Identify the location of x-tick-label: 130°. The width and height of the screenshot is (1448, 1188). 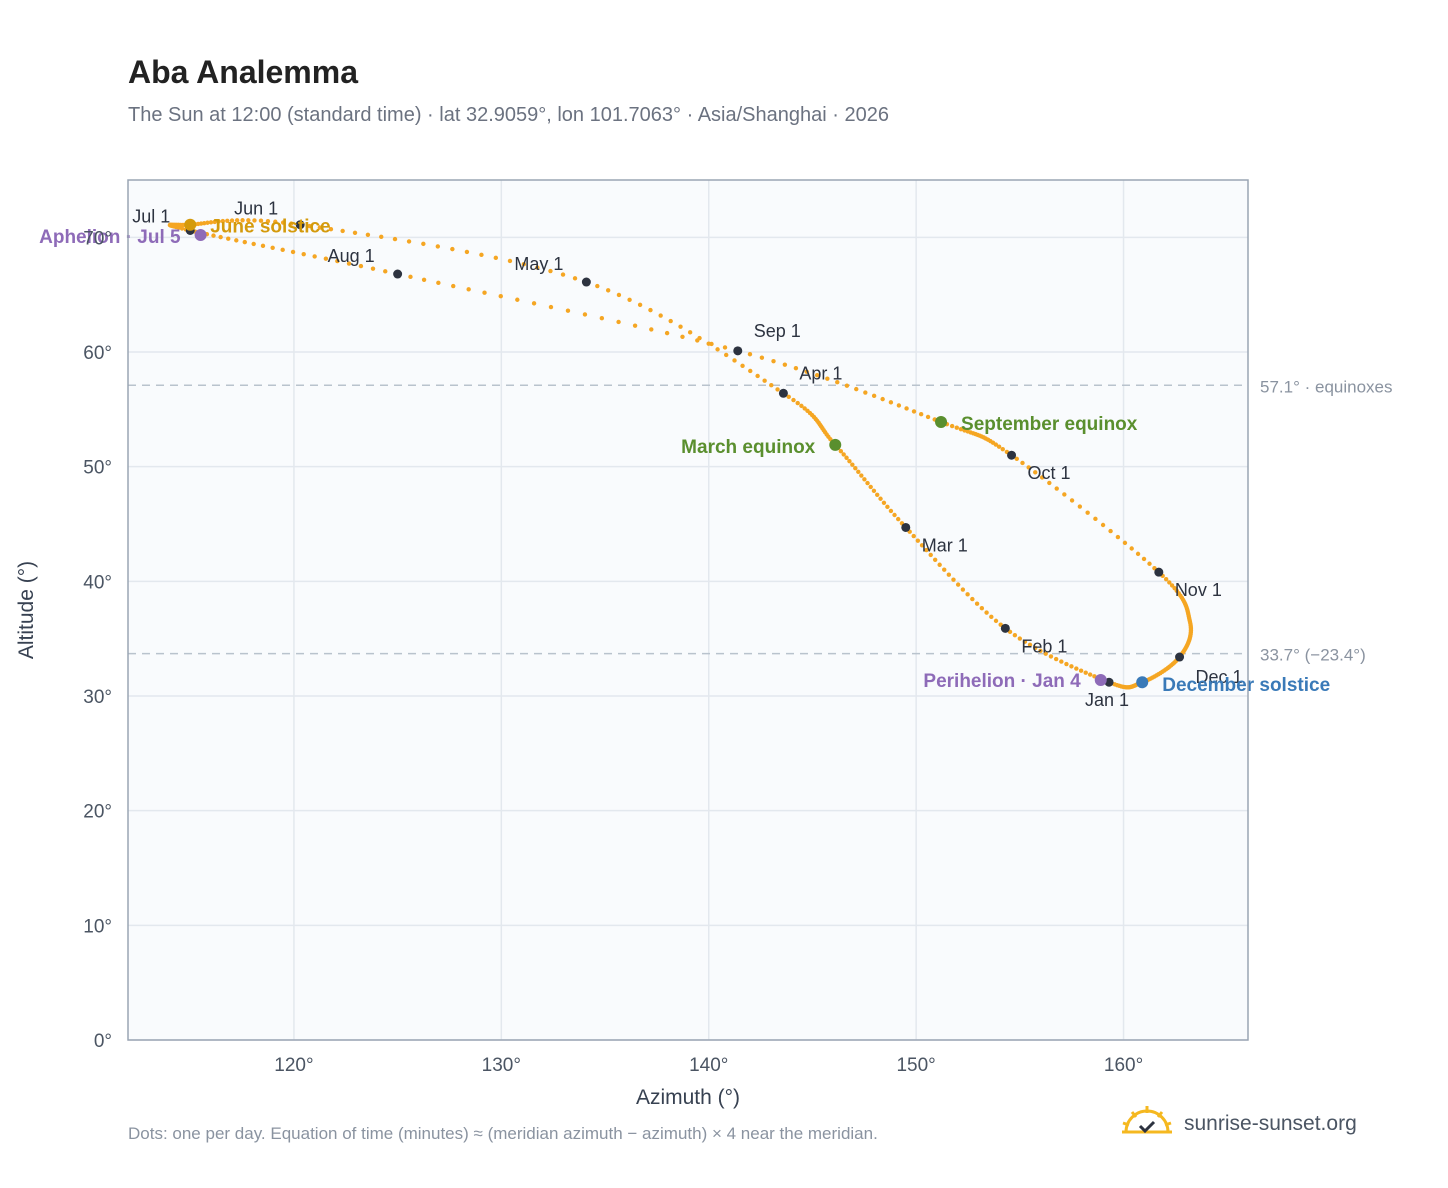
(501, 1065).